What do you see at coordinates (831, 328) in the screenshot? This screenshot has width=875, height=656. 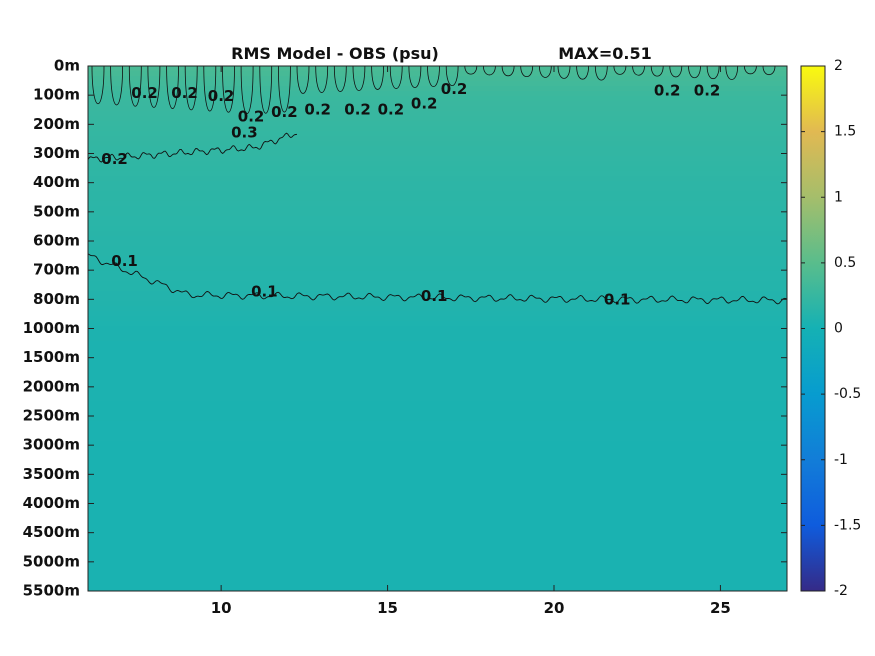 I see `colorbar-ticks: 2 1.5 1 0.5 0 -0.5 -1 -1.5 -2` at bounding box center [831, 328].